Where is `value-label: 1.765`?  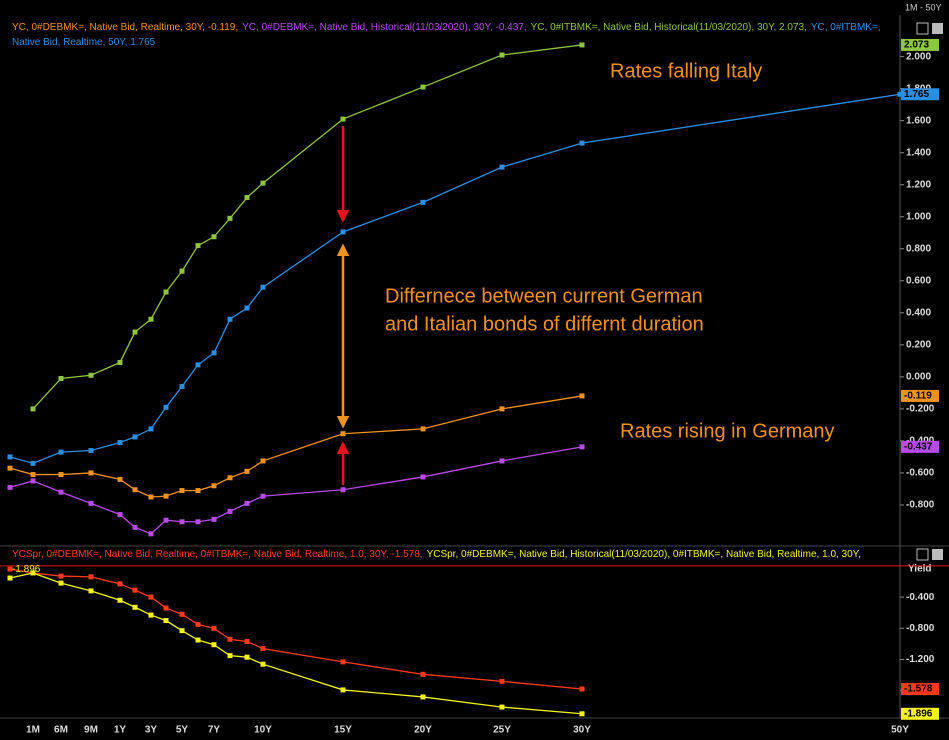
value-label: 1.765 is located at coordinates (916, 94).